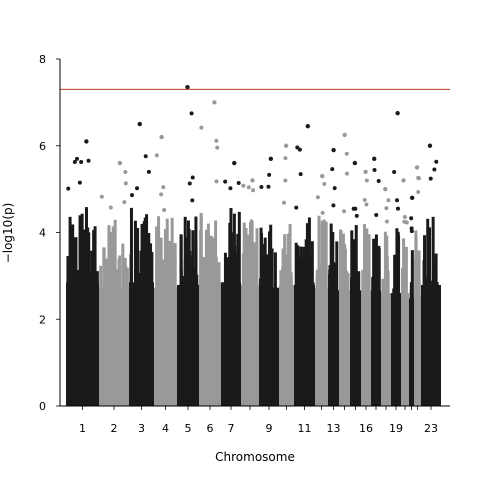  Describe the element at coordinates (231, 428) in the screenshot. I see `x-tick-label: 7` at that location.